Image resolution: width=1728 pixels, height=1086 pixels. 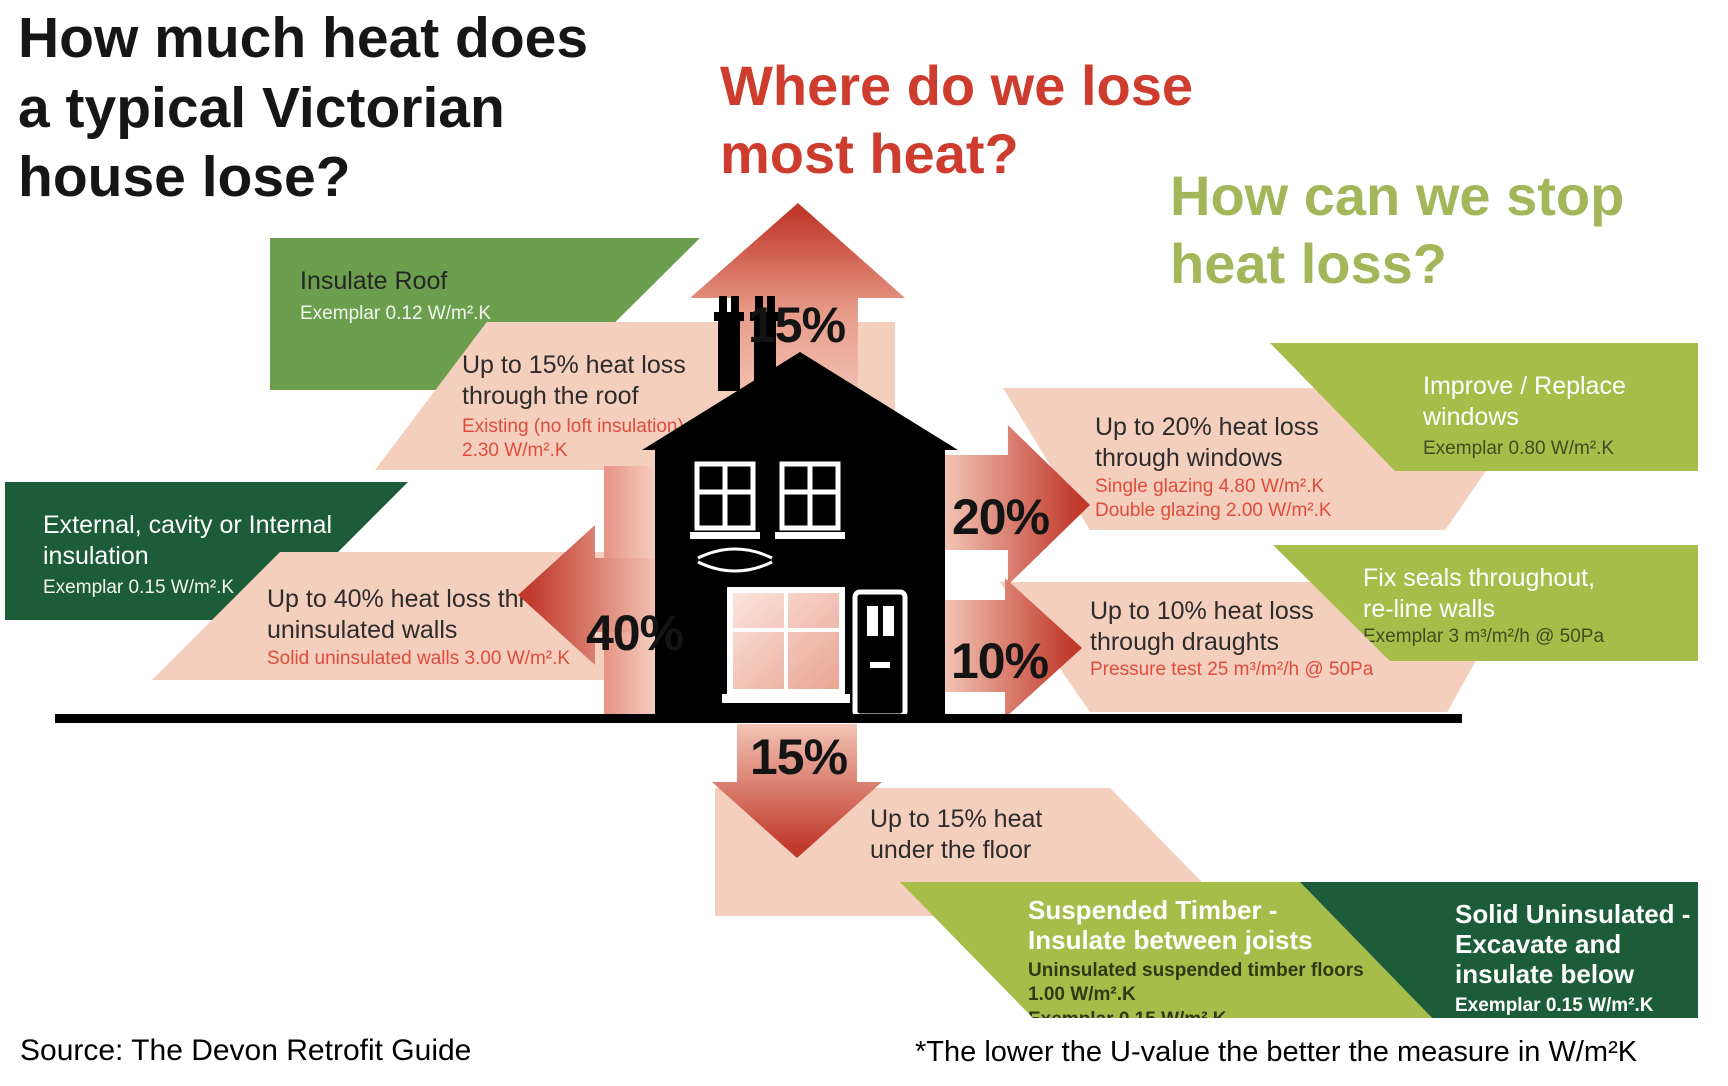 What do you see at coordinates (1538, 943) in the screenshot?
I see `solid-floor-line2: Excavate and` at bounding box center [1538, 943].